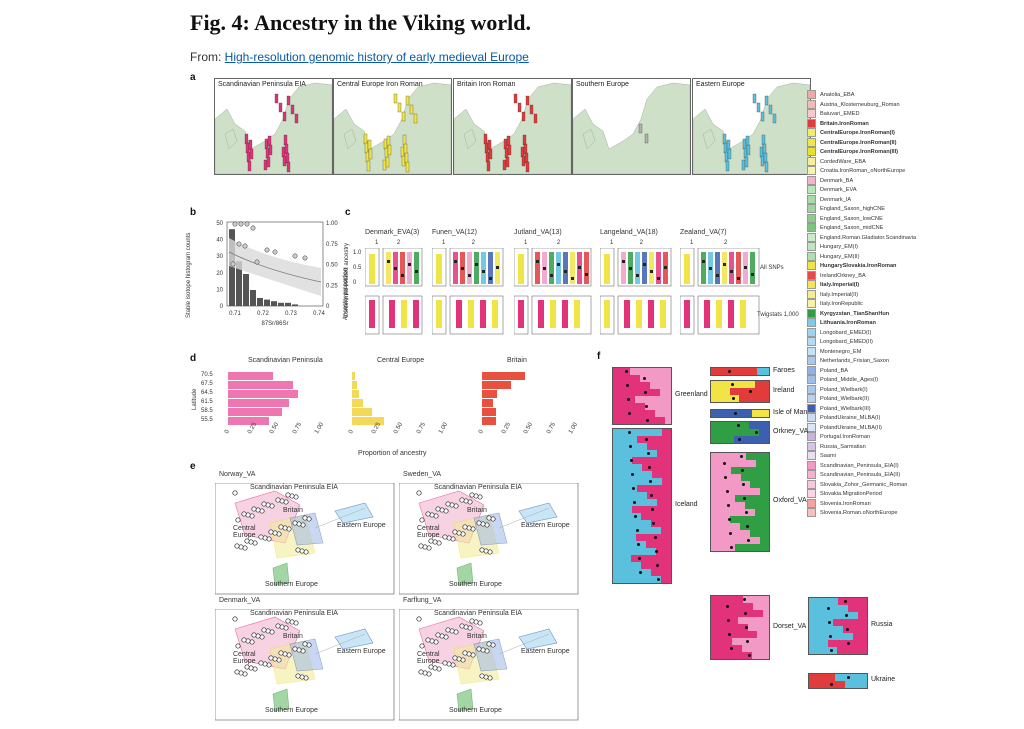 This screenshot has width=1024, height=729. Describe the element at coordinates (855, 313) in the screenshot. I see `legend-label: Kyrgyzstan_TianShanHun` at that location.